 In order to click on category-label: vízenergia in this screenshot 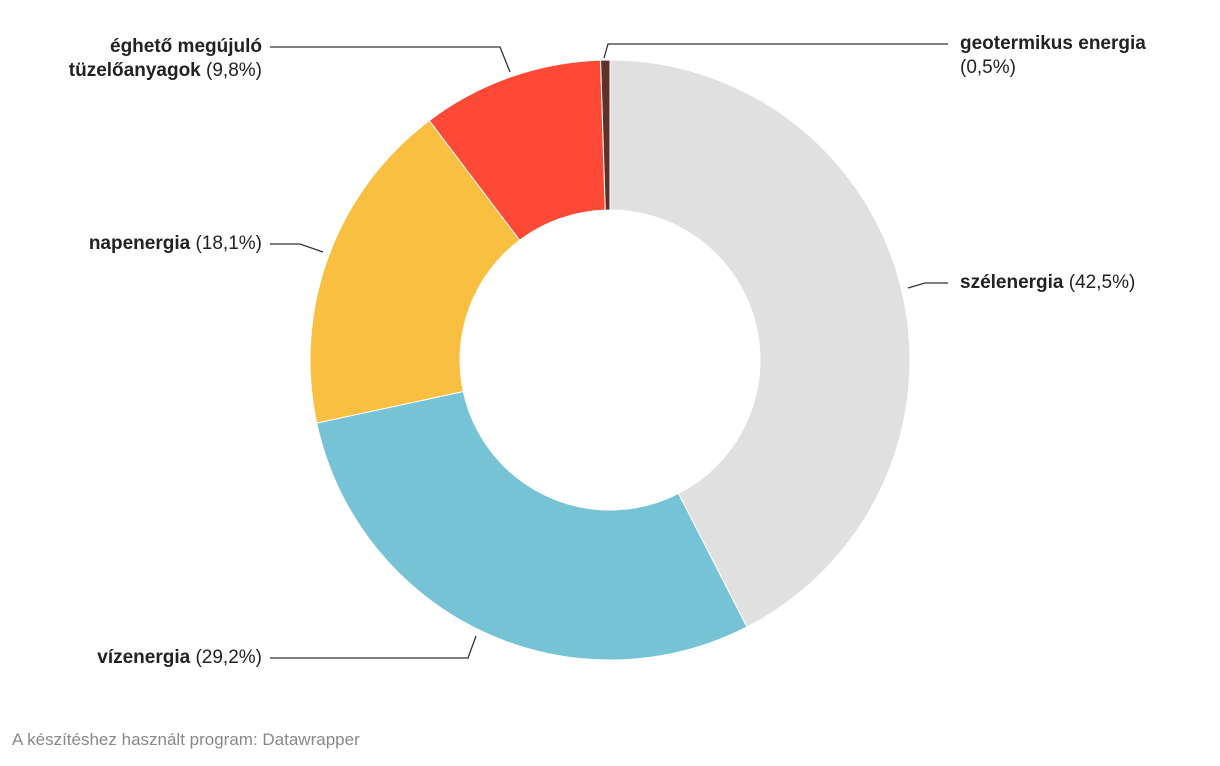, I will do `click(144, 657)`.